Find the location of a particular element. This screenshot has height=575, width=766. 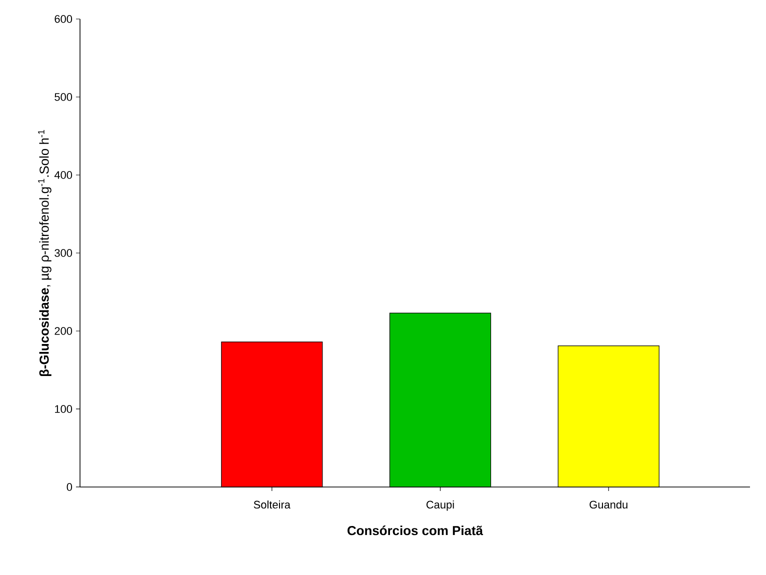

y-tick-label: 500 is located at coordinates (63, 97).